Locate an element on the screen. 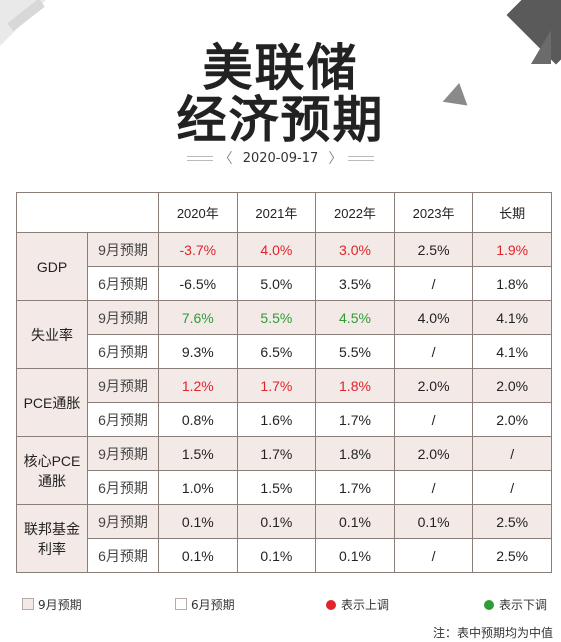  header-col: 2023年 is located at coordinates (433, 212).